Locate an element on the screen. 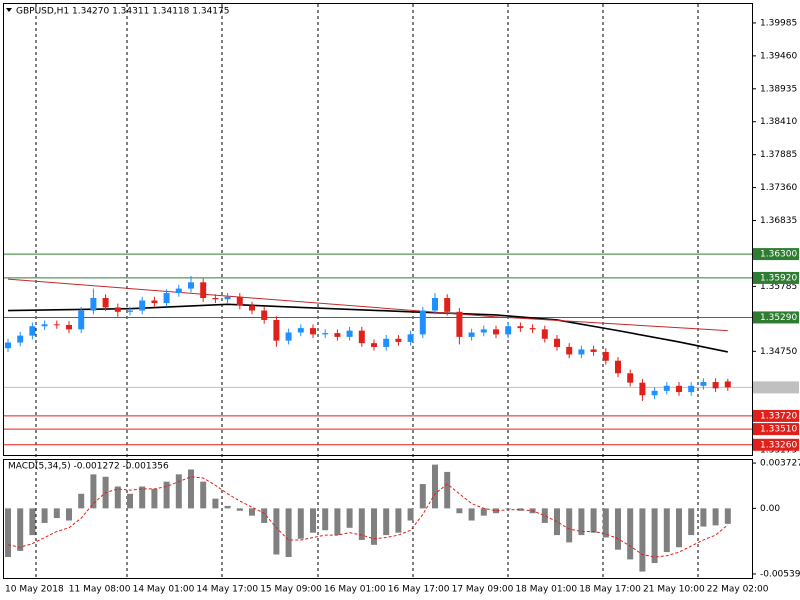 Image resolution: width=800 pixels, height=600 pixels. level-label: 1.33720 is located at coordinates (778, 416).